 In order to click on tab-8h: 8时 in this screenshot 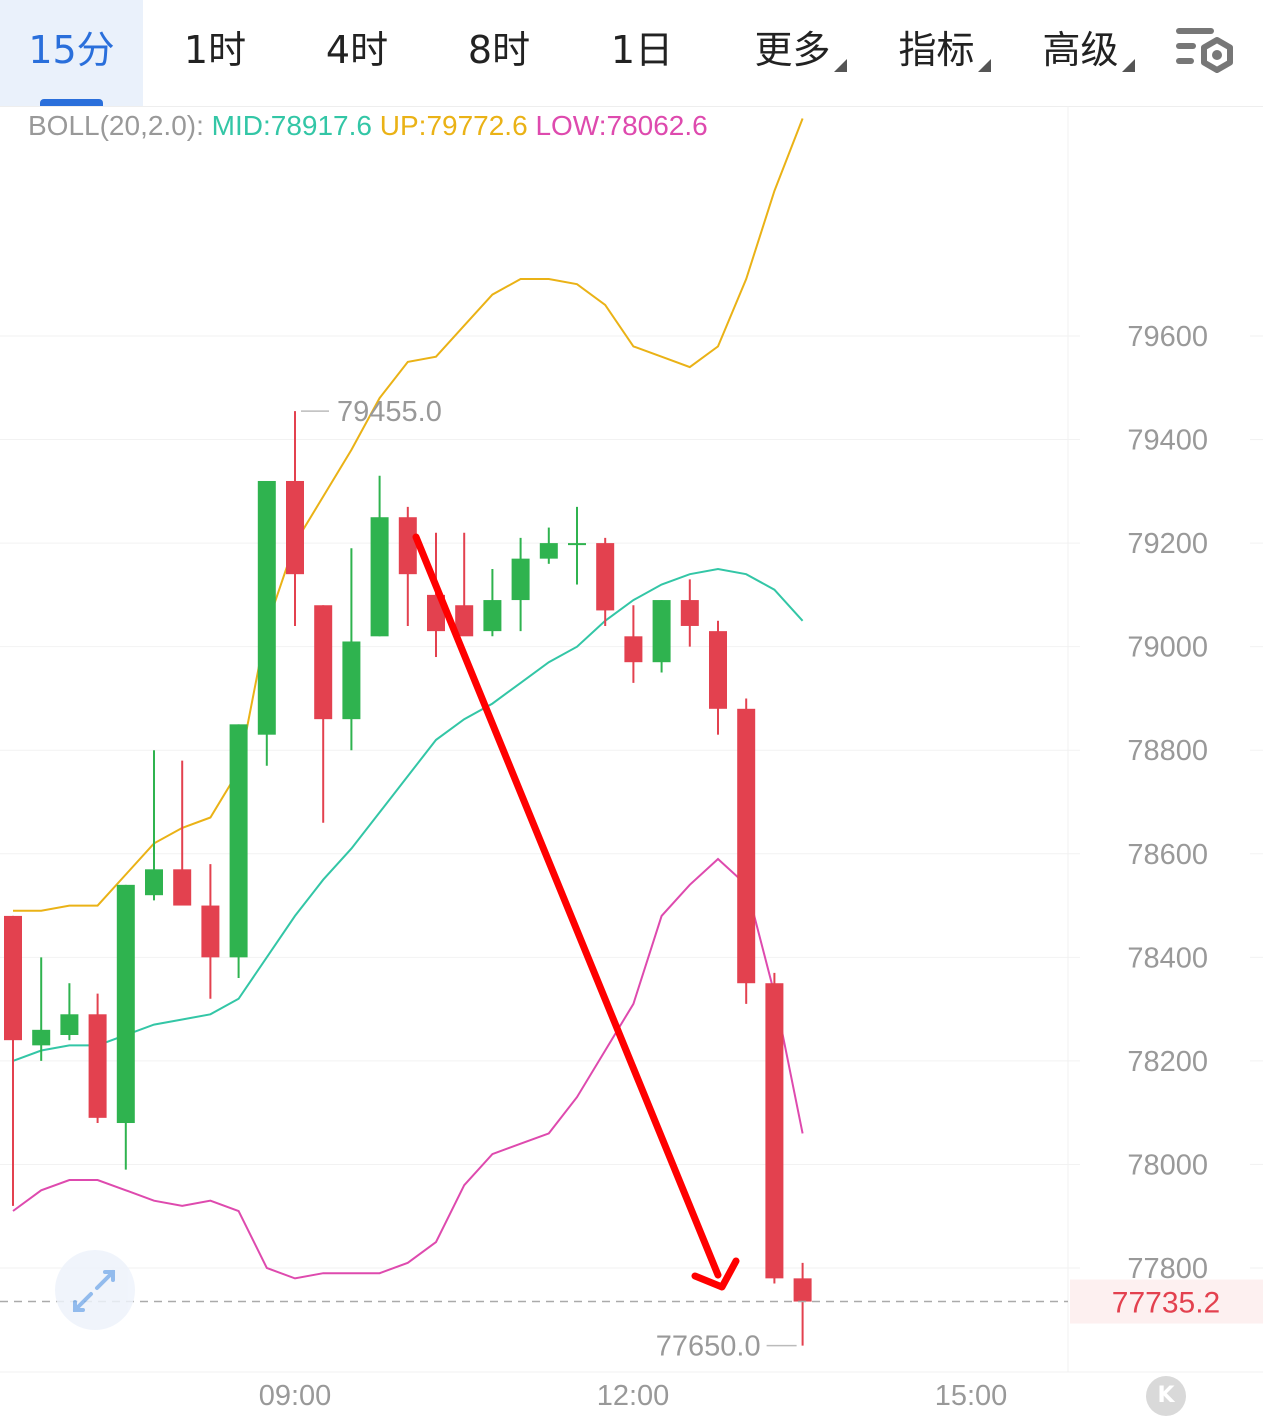, I will do `click(499, 53)`.